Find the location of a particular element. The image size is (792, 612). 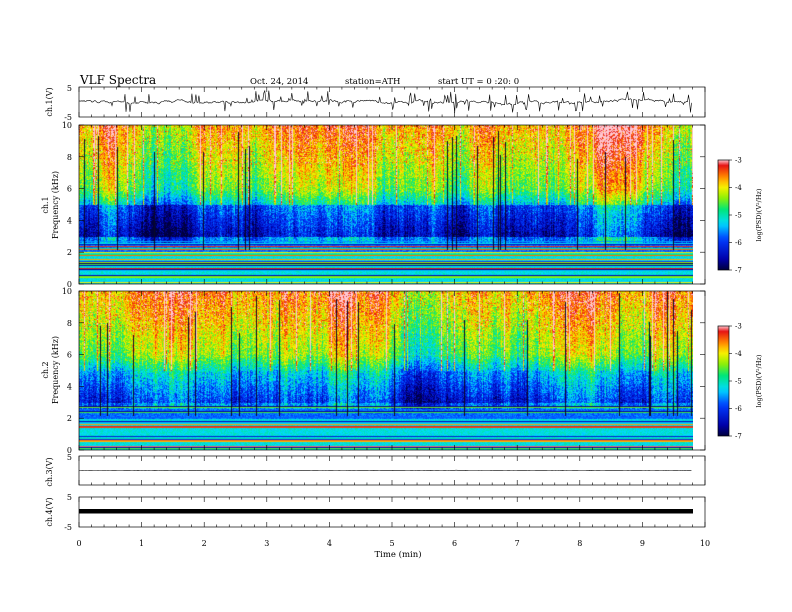

ch4-ytick-neg5: -5 is located at coordinates (68, 527).